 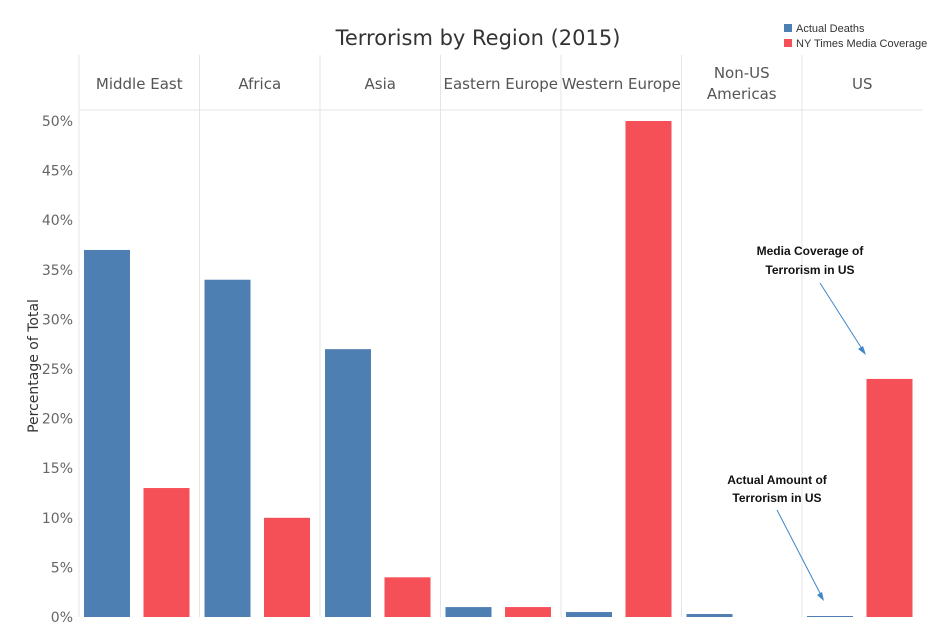 What do you see at coordinates (855, 36) in the screenshot?
I see `legend: Actual Deaths NY Times Media Coverage` at bounding box center [855, 36].